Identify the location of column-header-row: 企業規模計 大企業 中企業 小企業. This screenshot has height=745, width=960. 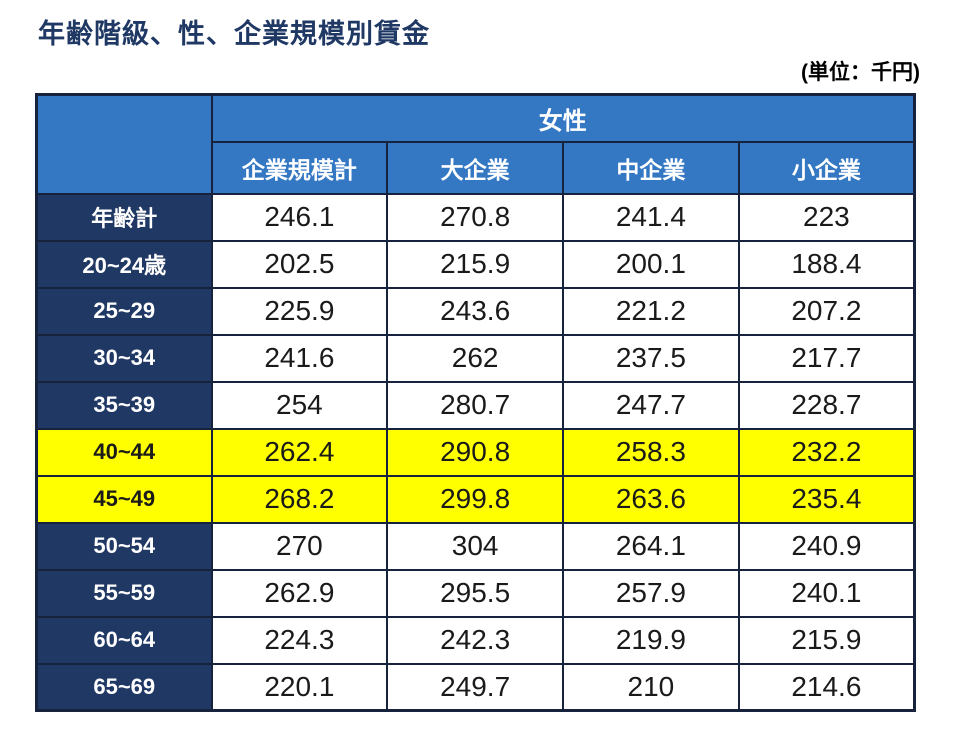
(476, 167).